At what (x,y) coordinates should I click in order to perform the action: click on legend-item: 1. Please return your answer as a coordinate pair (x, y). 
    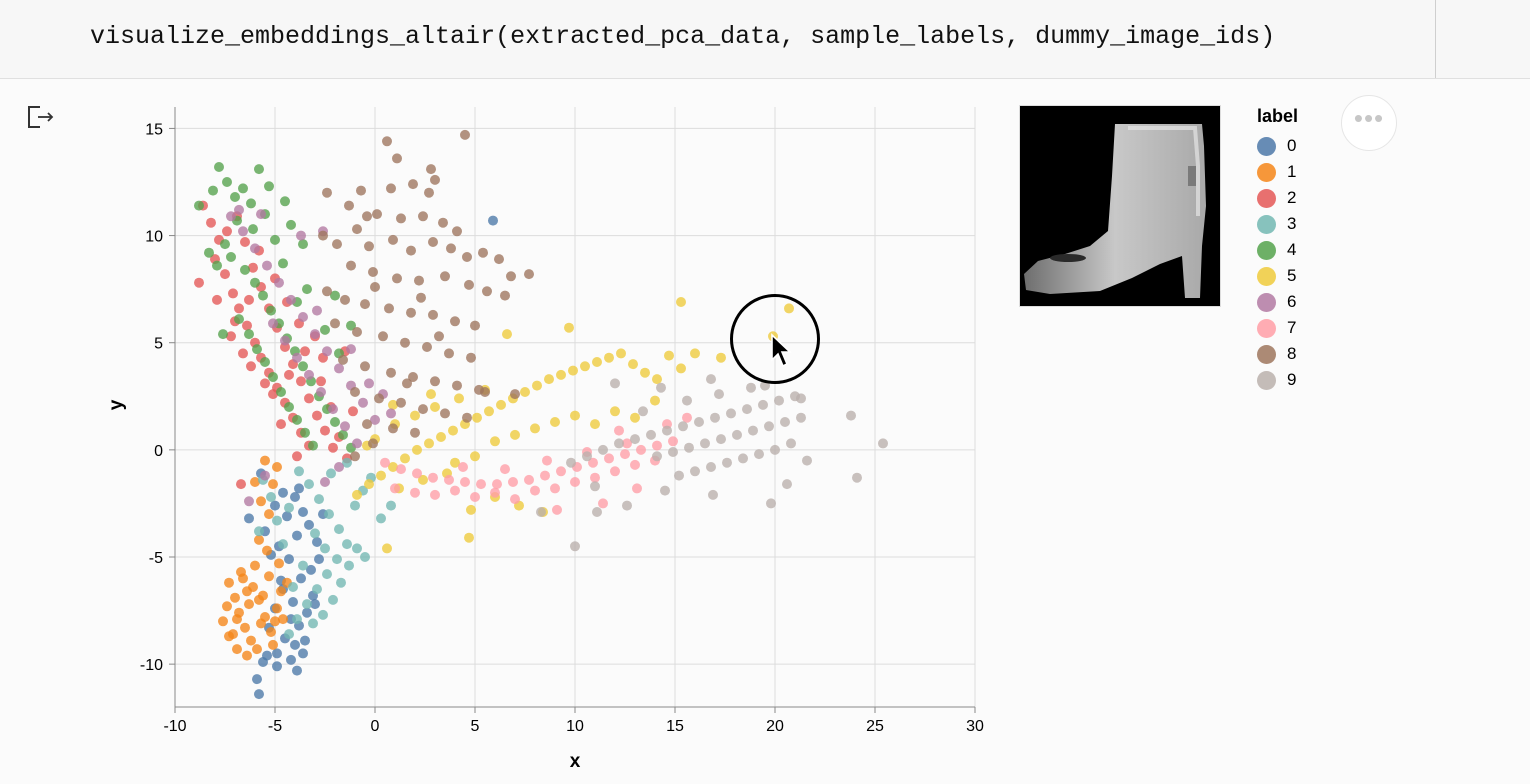
    Looking at the image, I should click on (1277, 172).